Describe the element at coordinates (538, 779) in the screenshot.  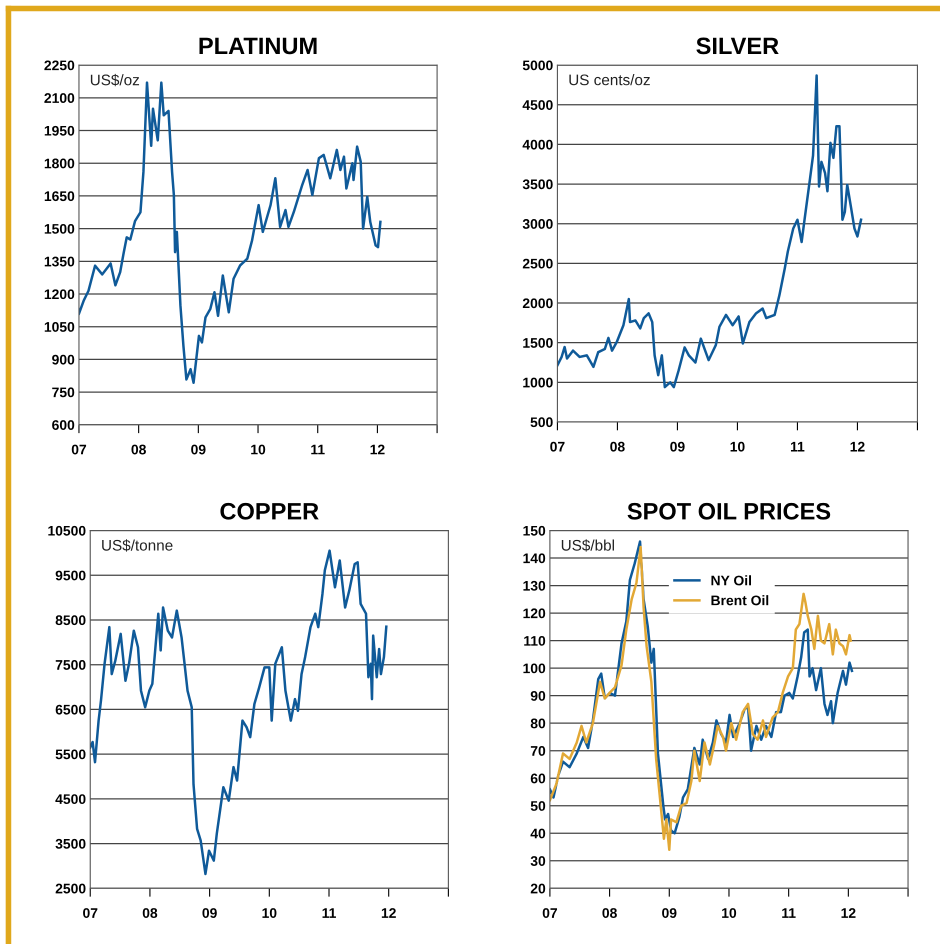
I see `y-tick-label: 60` at that location.